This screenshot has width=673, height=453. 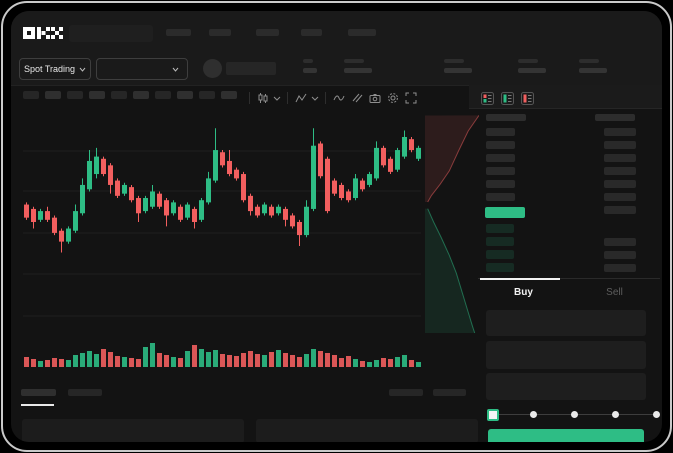 What do you see at coordinates (222, 355) in the screenshot?
I see `volume-chart` at bounding box center [222, 355].